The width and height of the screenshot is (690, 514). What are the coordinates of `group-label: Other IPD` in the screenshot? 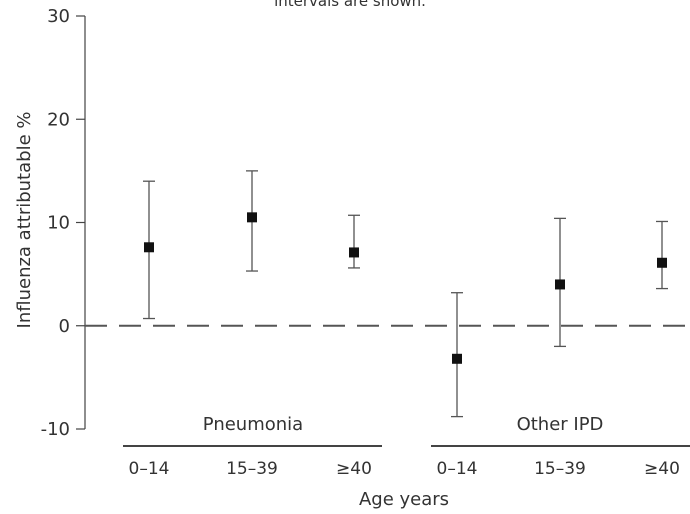 It's located at (560, 424).